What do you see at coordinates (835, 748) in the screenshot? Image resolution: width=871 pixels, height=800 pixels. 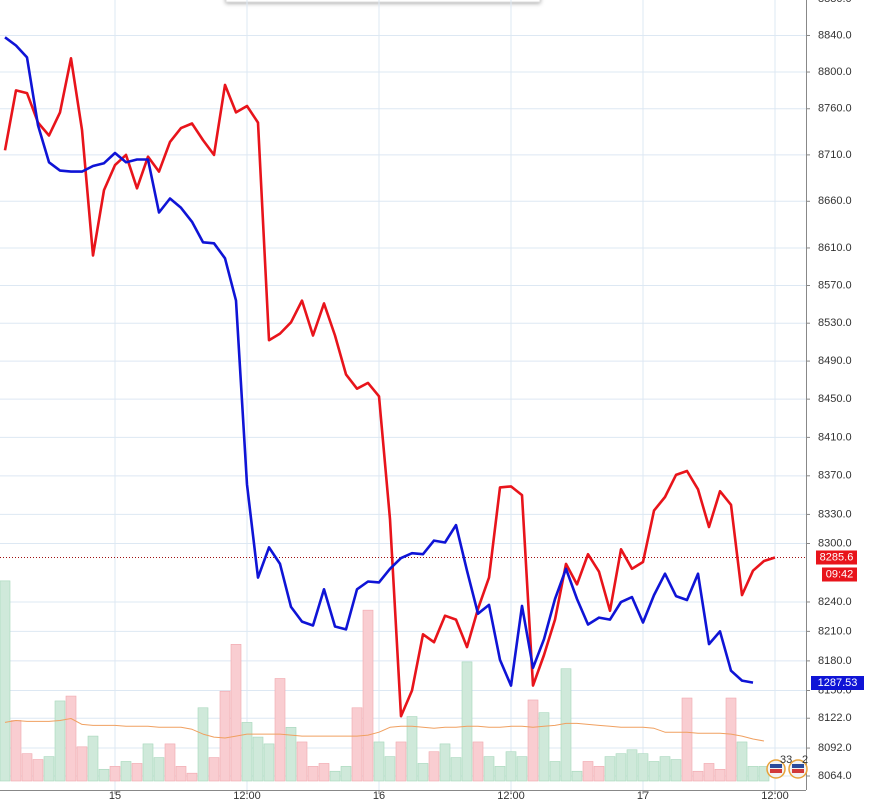 I see `y-tick-label: 8092.0` at bounding box center [835, 748].